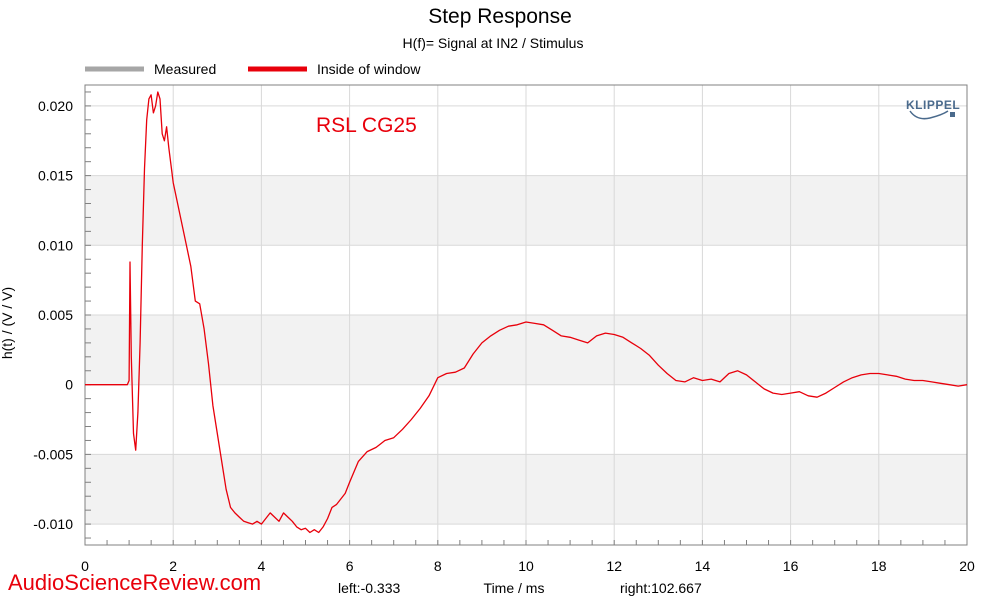  I want to click on x-tick-label: 10, so click(526, 566).